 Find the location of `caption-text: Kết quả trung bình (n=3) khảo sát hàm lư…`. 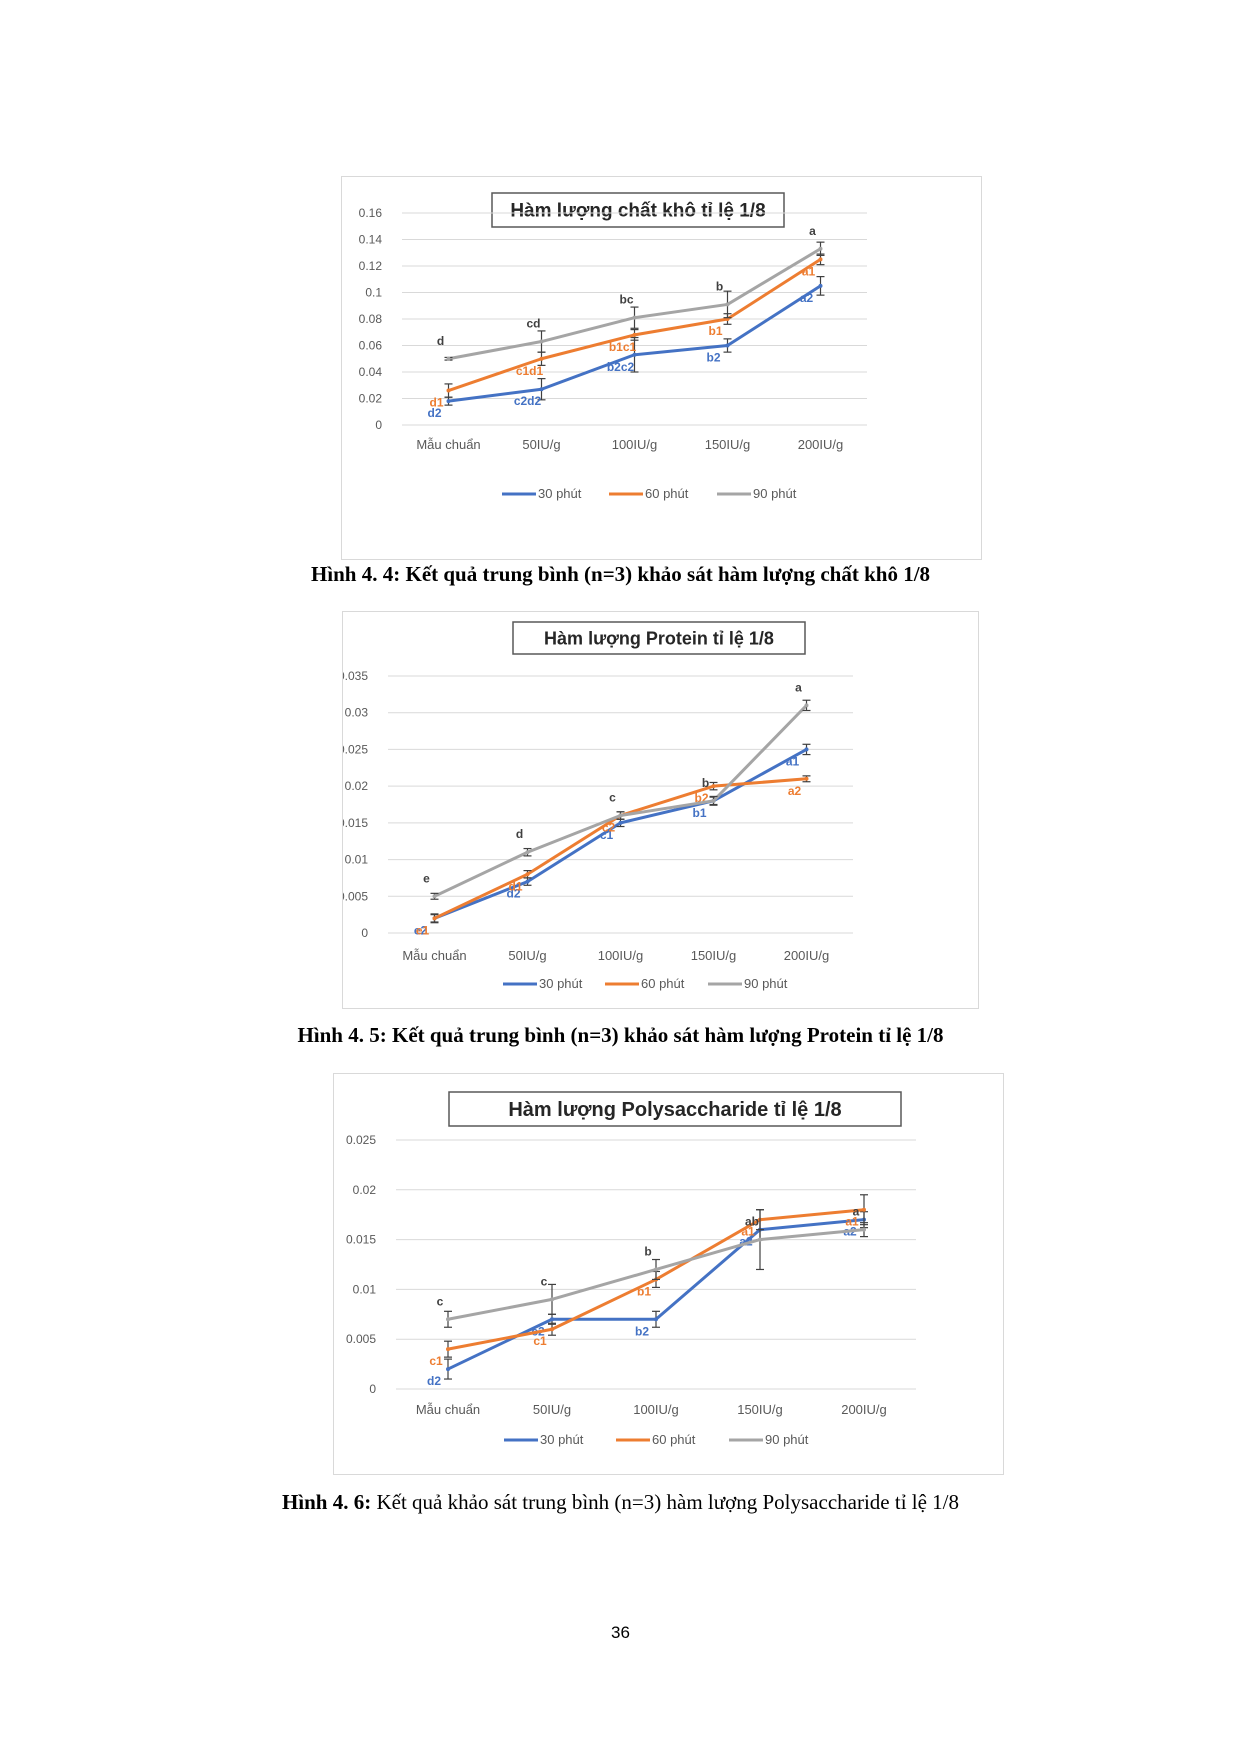

caption-text: Kết quả trung bình (n=3) khảo sát hàm lư… is located at coordinates (668, 574).